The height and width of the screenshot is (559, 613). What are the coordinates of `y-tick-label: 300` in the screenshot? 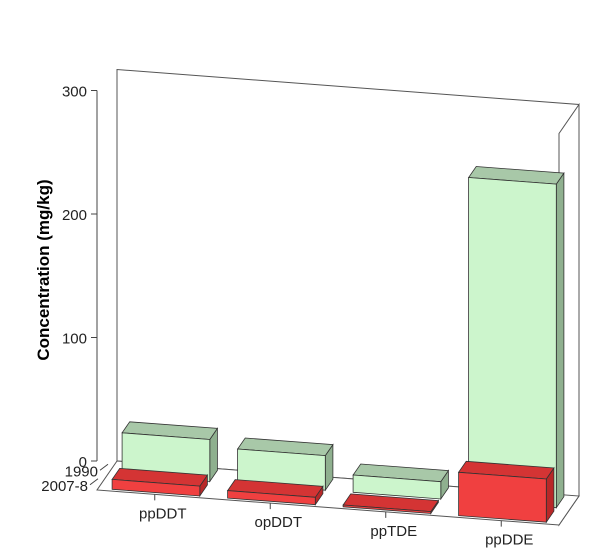 It's located at (74, 92).